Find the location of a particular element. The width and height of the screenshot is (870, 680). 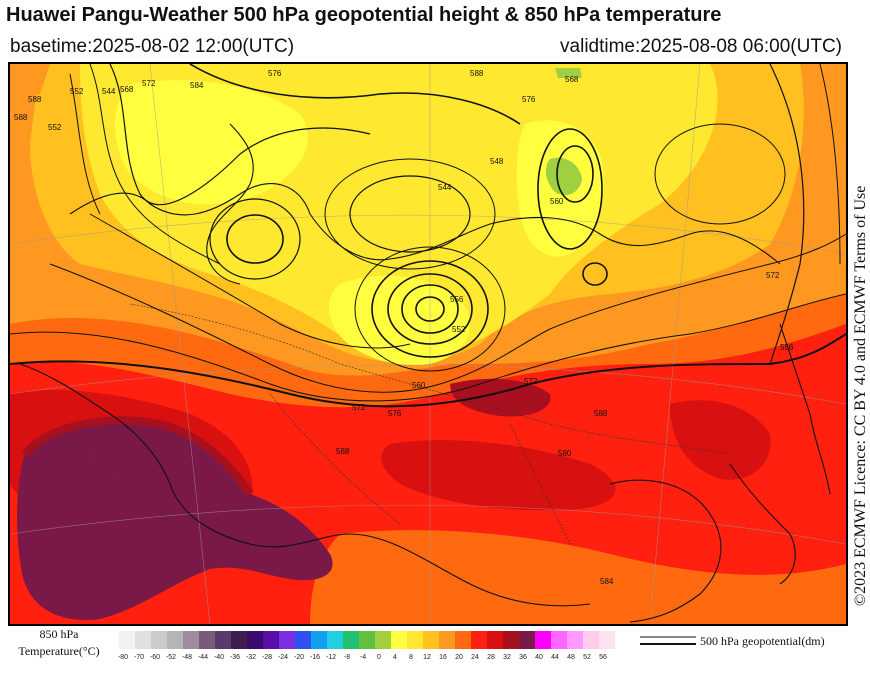

contour-label: 584 is located at coordinates (607, 581).